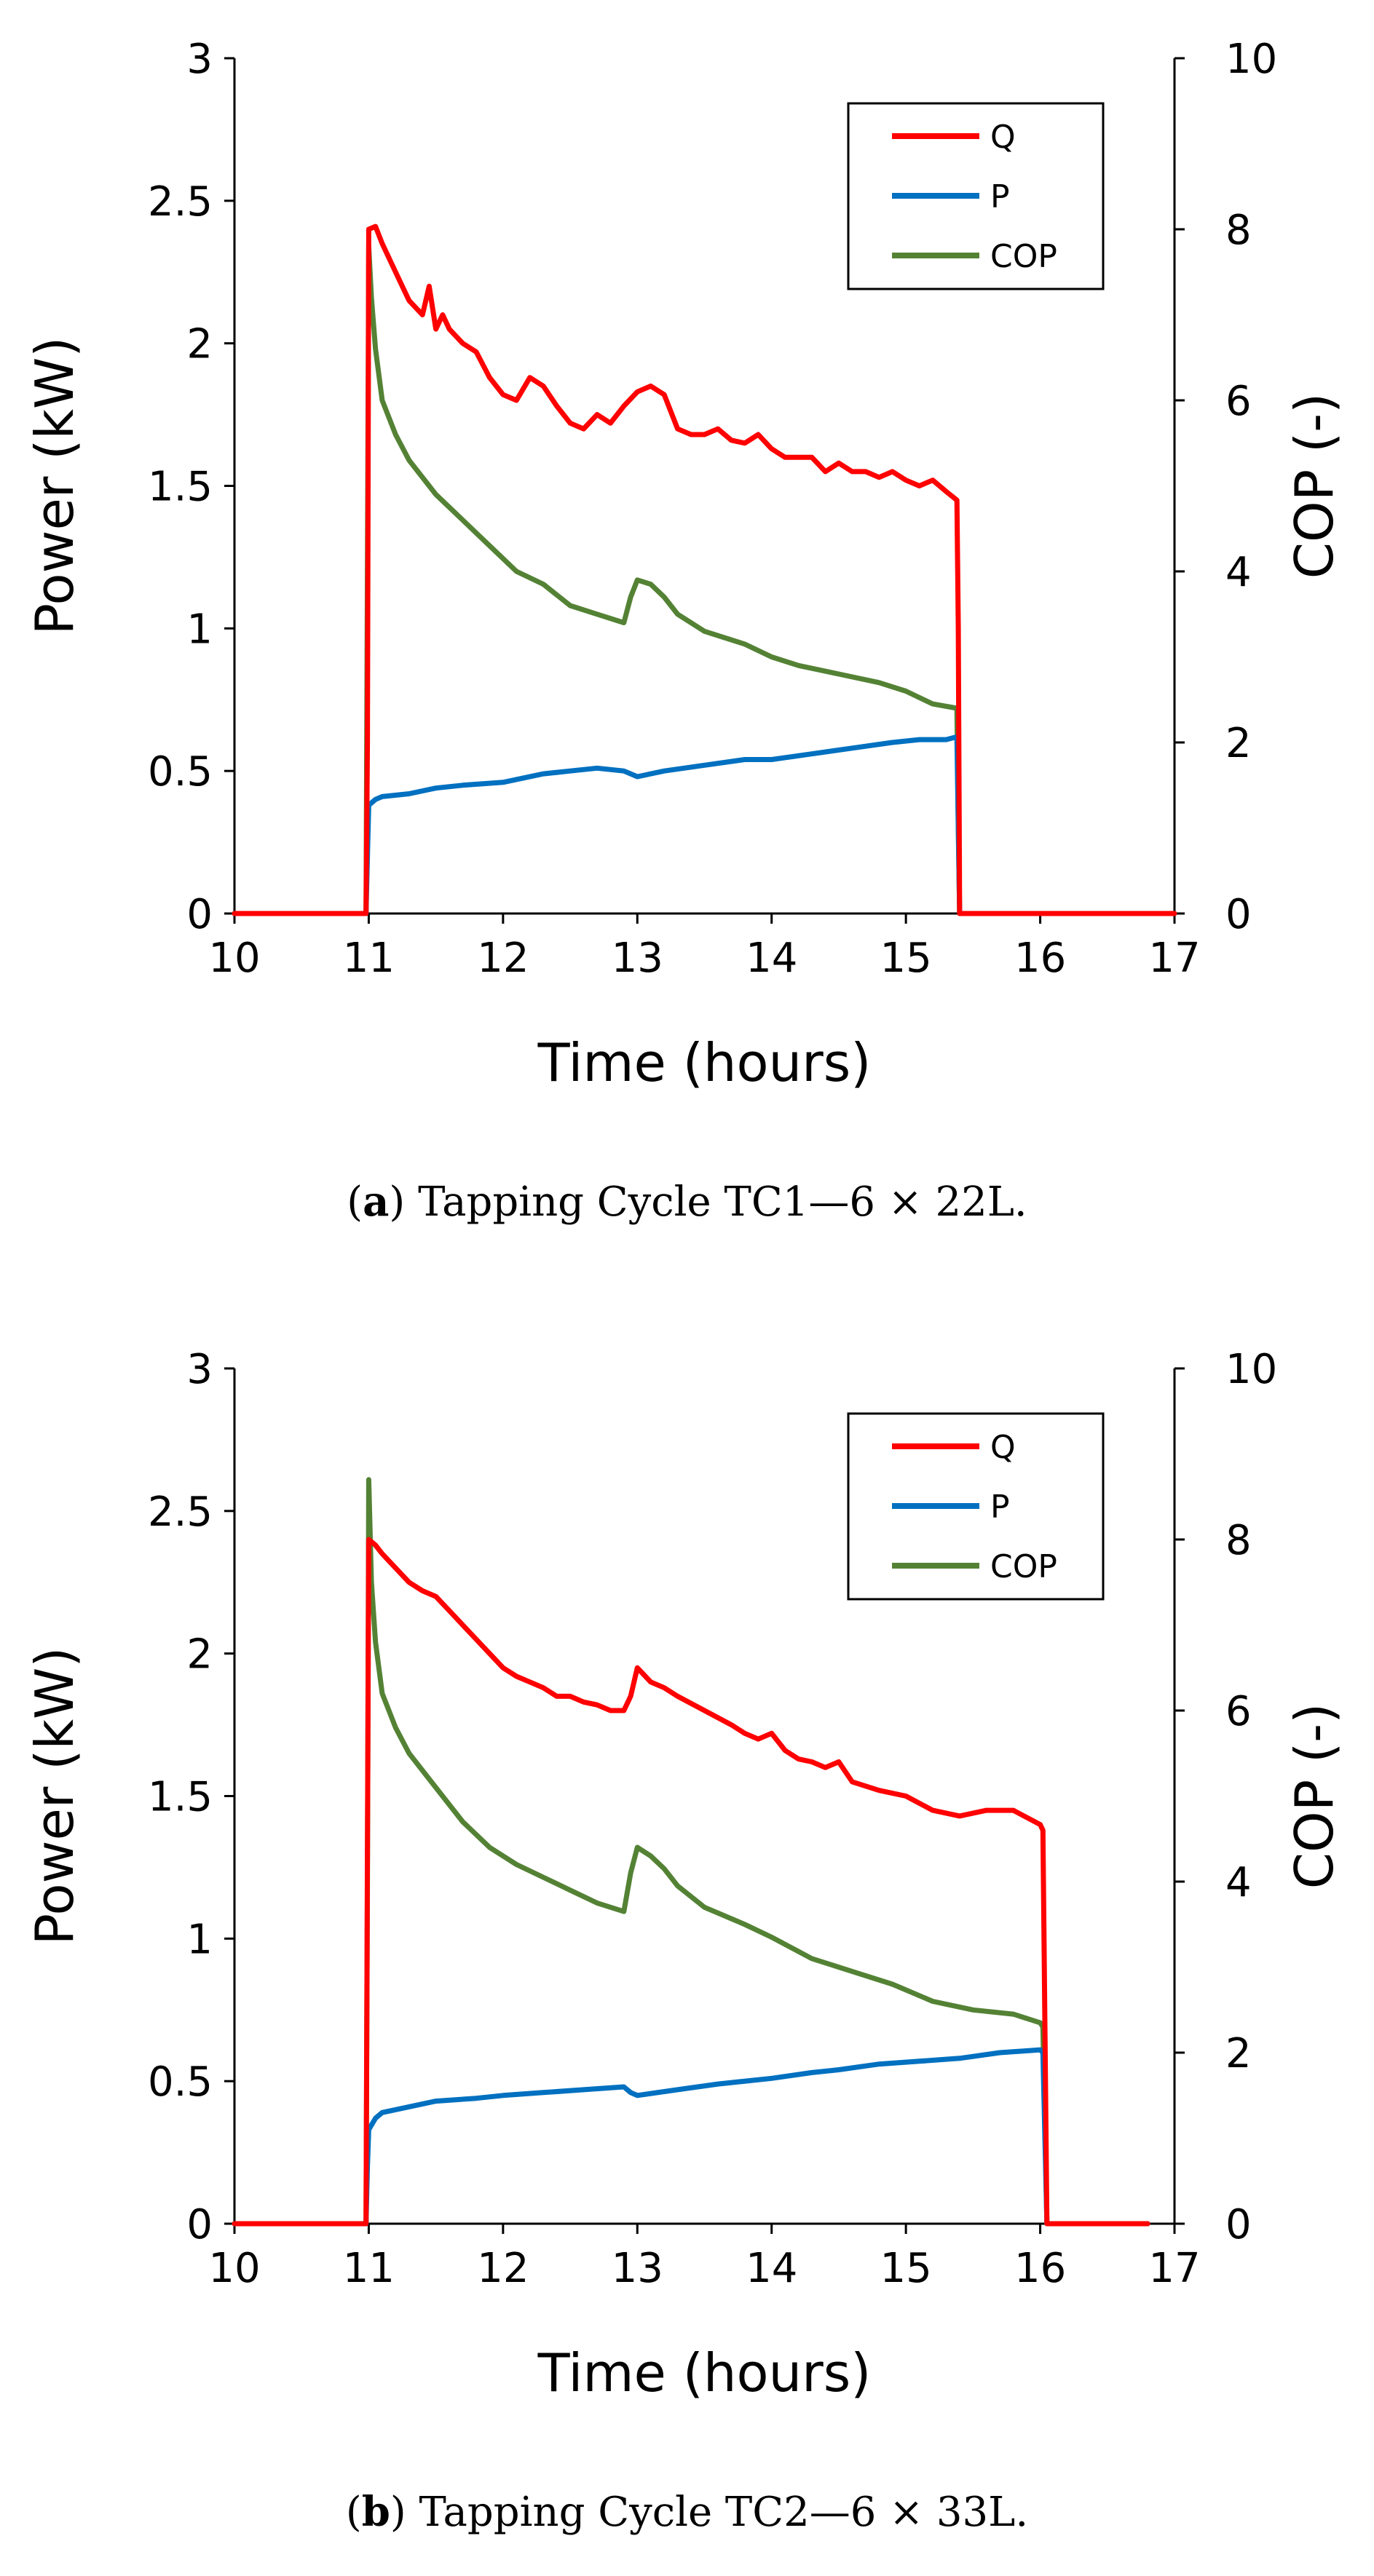  Describe the element at coordinates (717, 2512) in the screenshot. I see `caption-b-text: Tapping Cycle TC2—6 × 33L.` at that location.